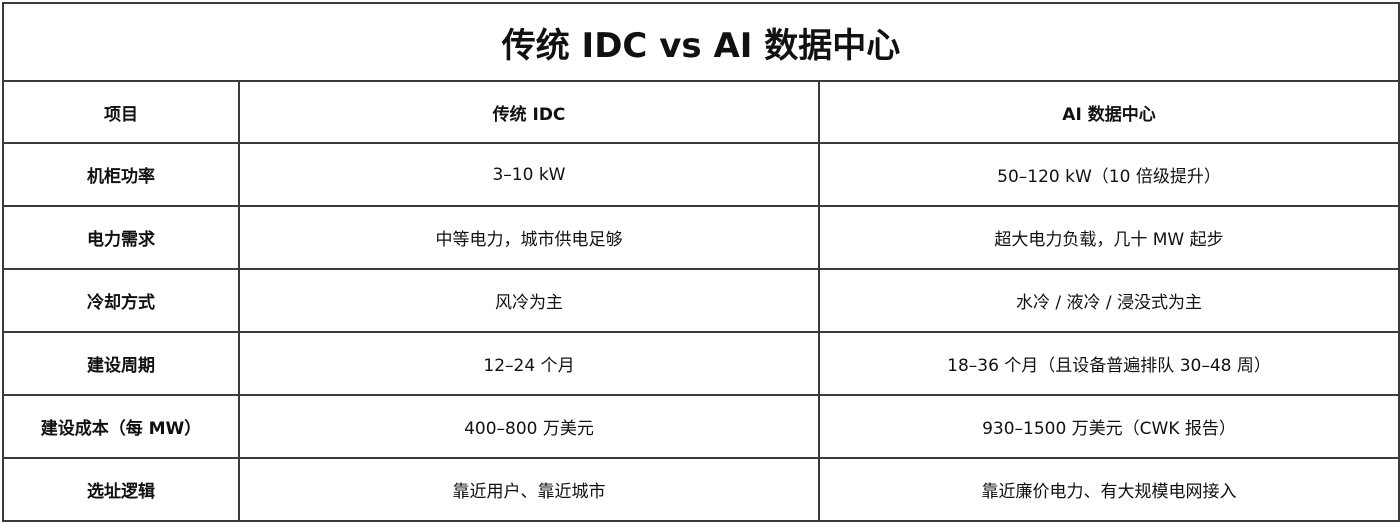 Image resolution: width=1400 pixels, height=525 pixels. What do you see at coordinates (1109, 174) in the screenshot?
I see `ai-datacenter-cell: 50–120 kW（10 倍级提升）` at bounding box center [1109, 174].